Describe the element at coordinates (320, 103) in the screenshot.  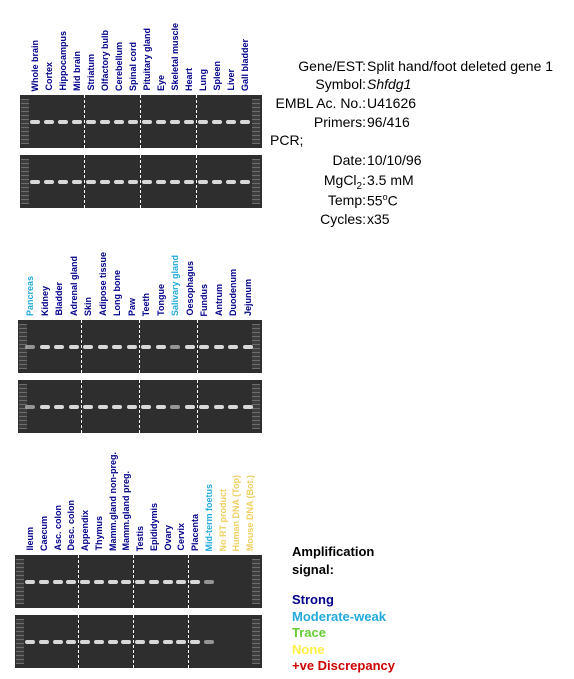
I see `info-key: EMBL Ac. No.:` at that location.